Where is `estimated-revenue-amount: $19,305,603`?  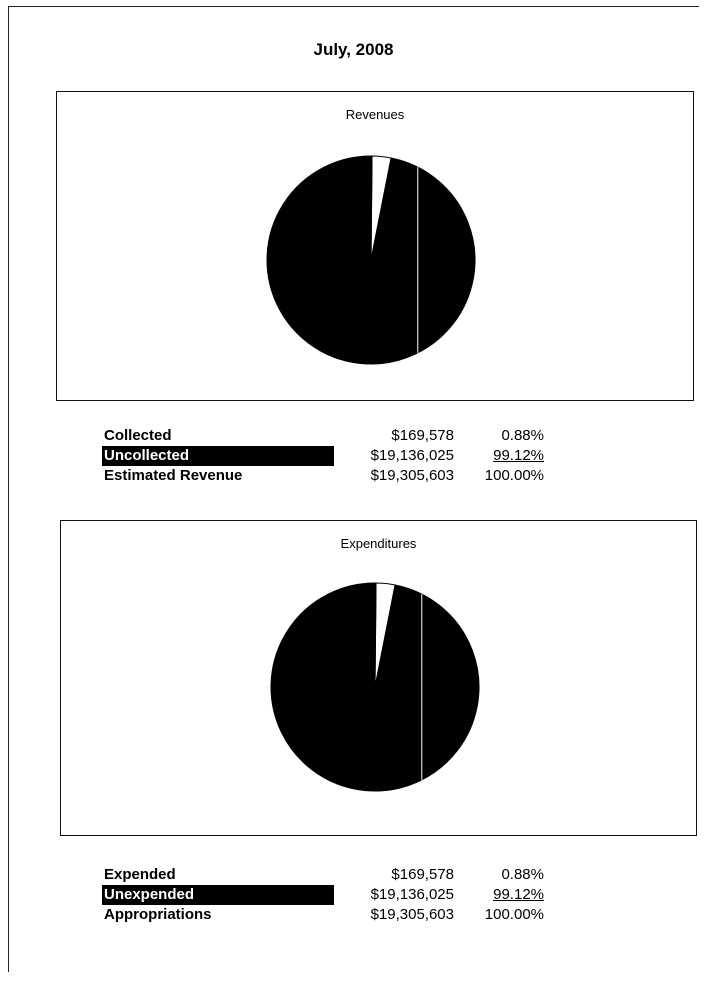 estimated-revenue-amount: $19,305,603 is located at coordinates (412, 475).